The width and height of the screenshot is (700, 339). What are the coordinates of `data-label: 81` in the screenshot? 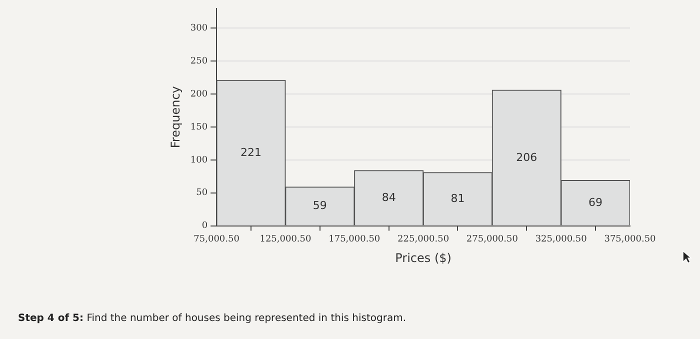 It's located at (457, 198).